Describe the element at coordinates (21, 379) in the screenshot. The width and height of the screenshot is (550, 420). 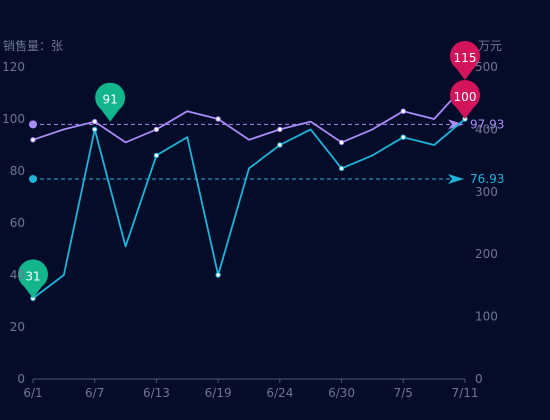
I see `y-left-tick-label: 0` at that location.